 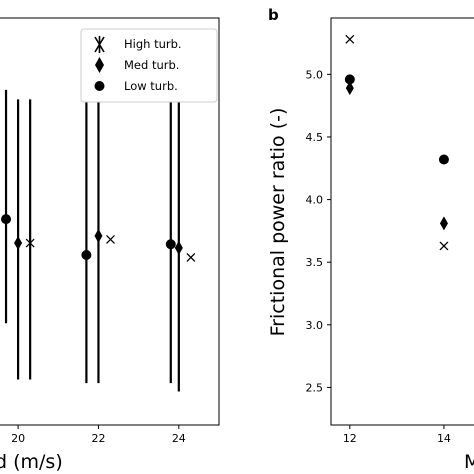 I want to click on legend-high-turb-marker, so click(x=99, y=44).